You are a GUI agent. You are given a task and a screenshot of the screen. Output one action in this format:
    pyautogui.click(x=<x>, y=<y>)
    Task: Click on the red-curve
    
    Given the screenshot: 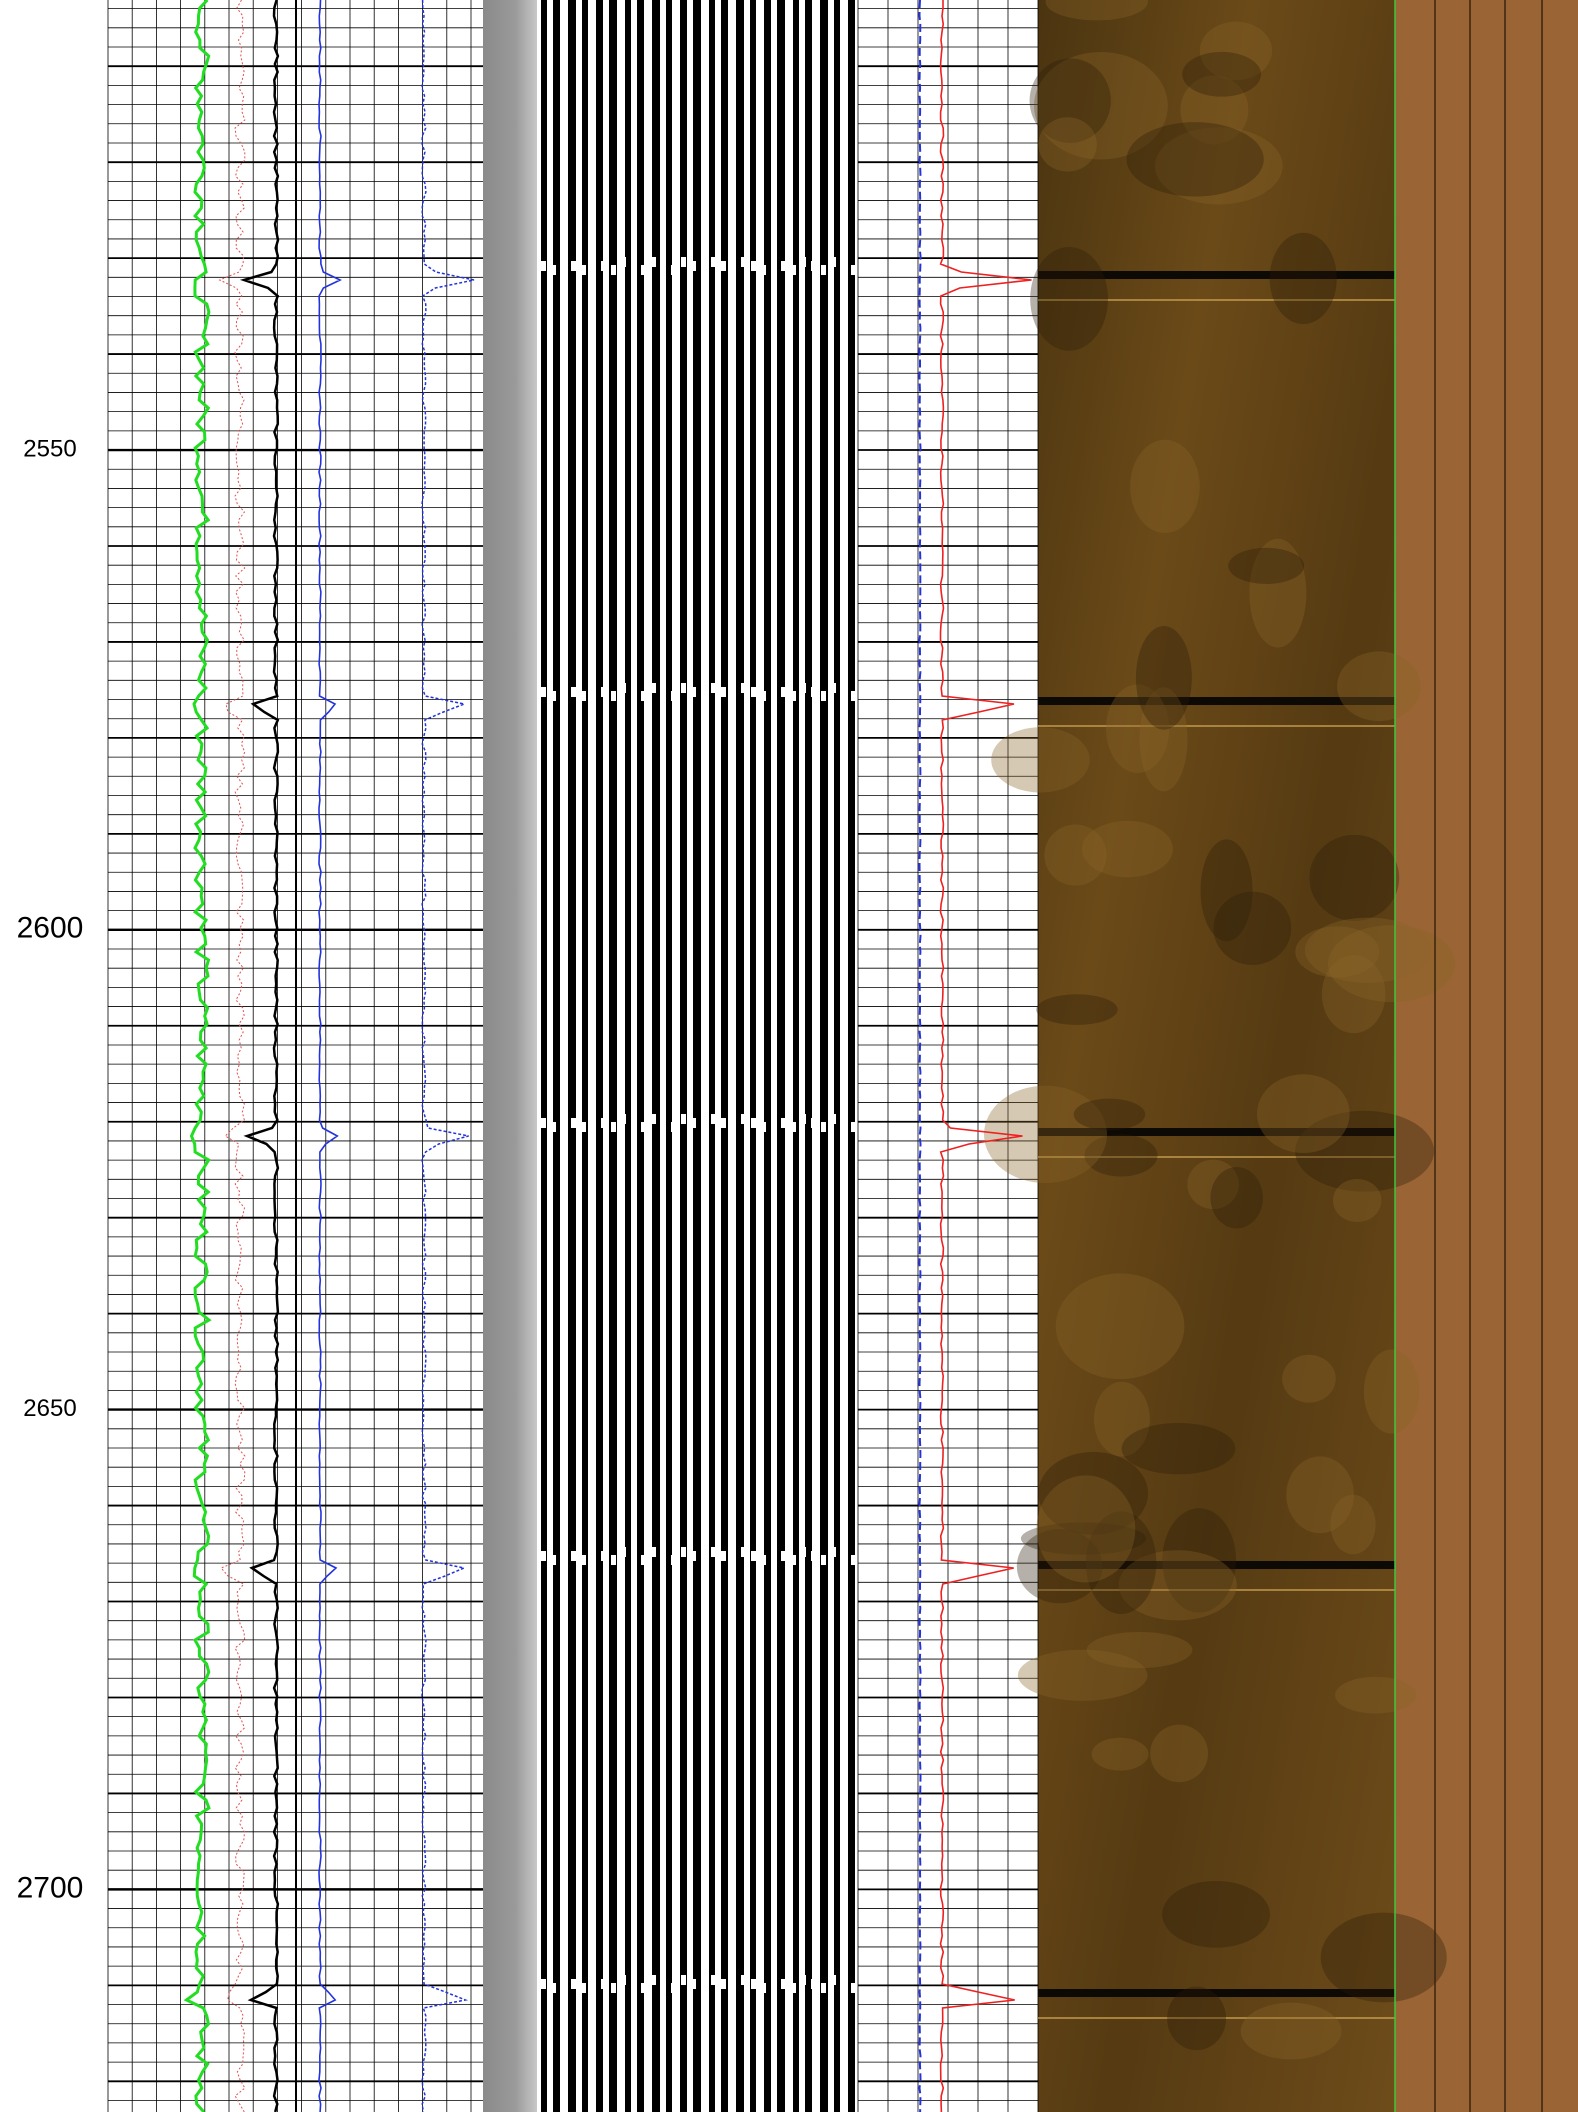 What is the action you would take?
    pyautogui.click(x=985, y=1056)
    